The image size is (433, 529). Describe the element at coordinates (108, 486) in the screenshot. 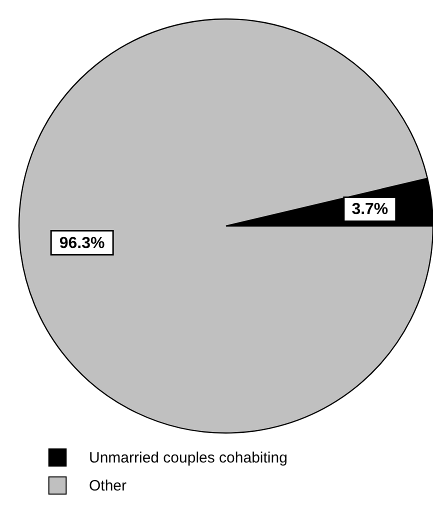

I see `legend-label: Other` at that location.